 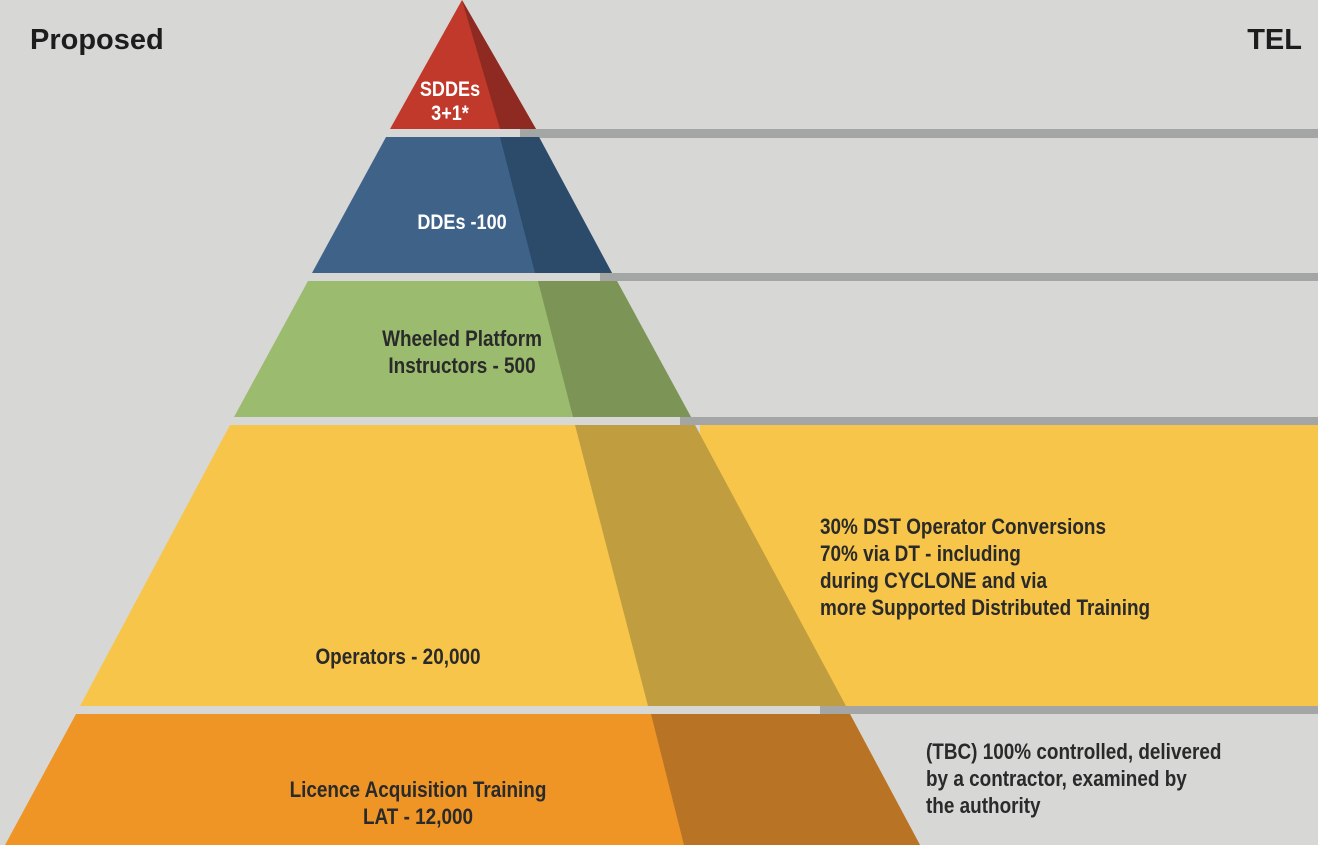 I want to click on right-title: TEL, so click(x=1274, y=40).